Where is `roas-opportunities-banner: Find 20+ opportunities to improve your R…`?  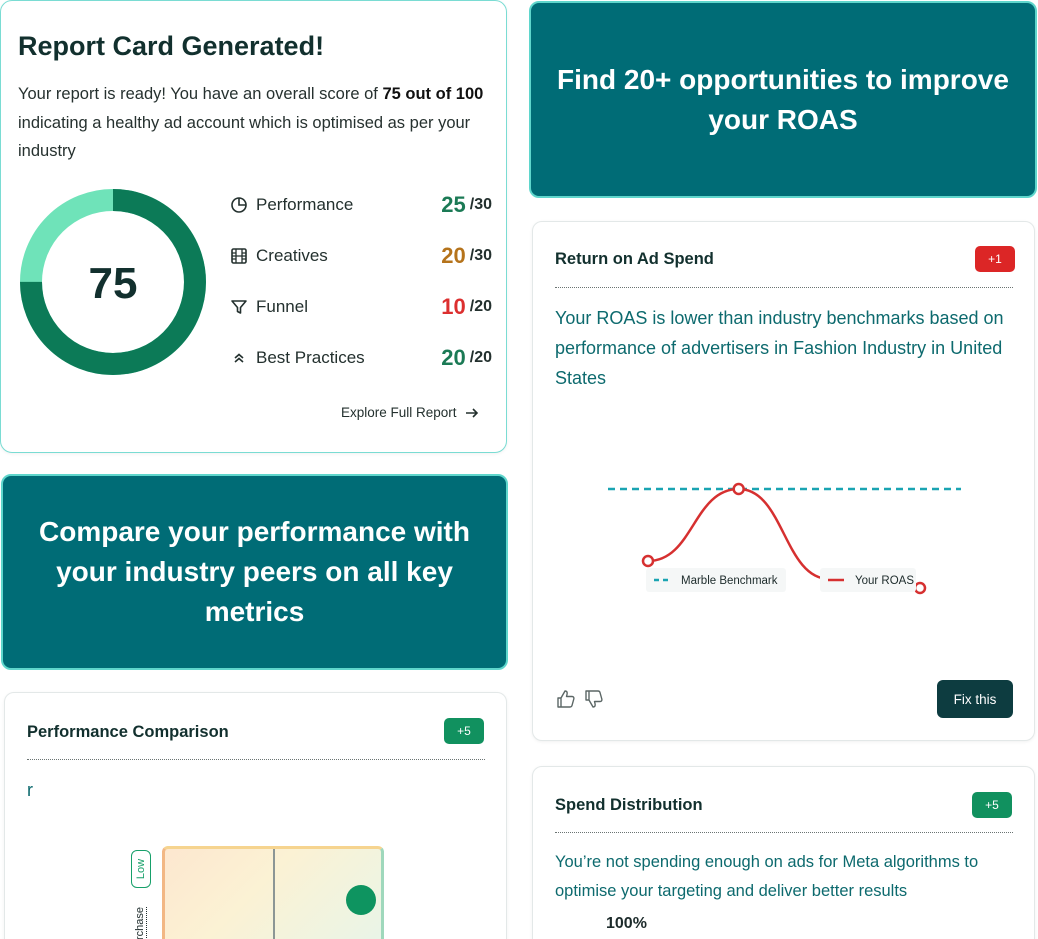
roas-opportunities-banner: Find 20+ opportunities to improve your R… is located at coordinates (783, 99).